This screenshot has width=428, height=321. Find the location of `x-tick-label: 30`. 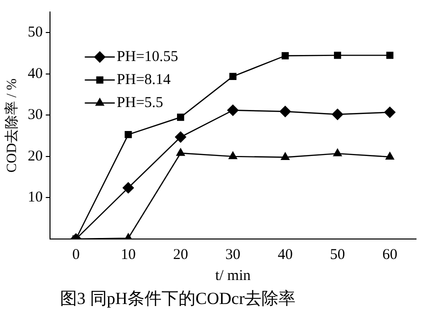

x-tick-label: 30 is located at coordinates (232, 254).